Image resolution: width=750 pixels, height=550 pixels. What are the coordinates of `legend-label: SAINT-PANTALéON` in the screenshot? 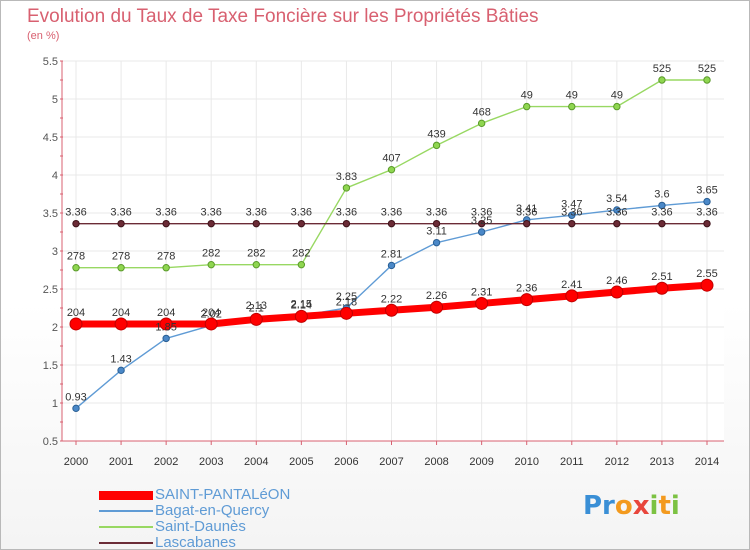 It's located at (223, 494).